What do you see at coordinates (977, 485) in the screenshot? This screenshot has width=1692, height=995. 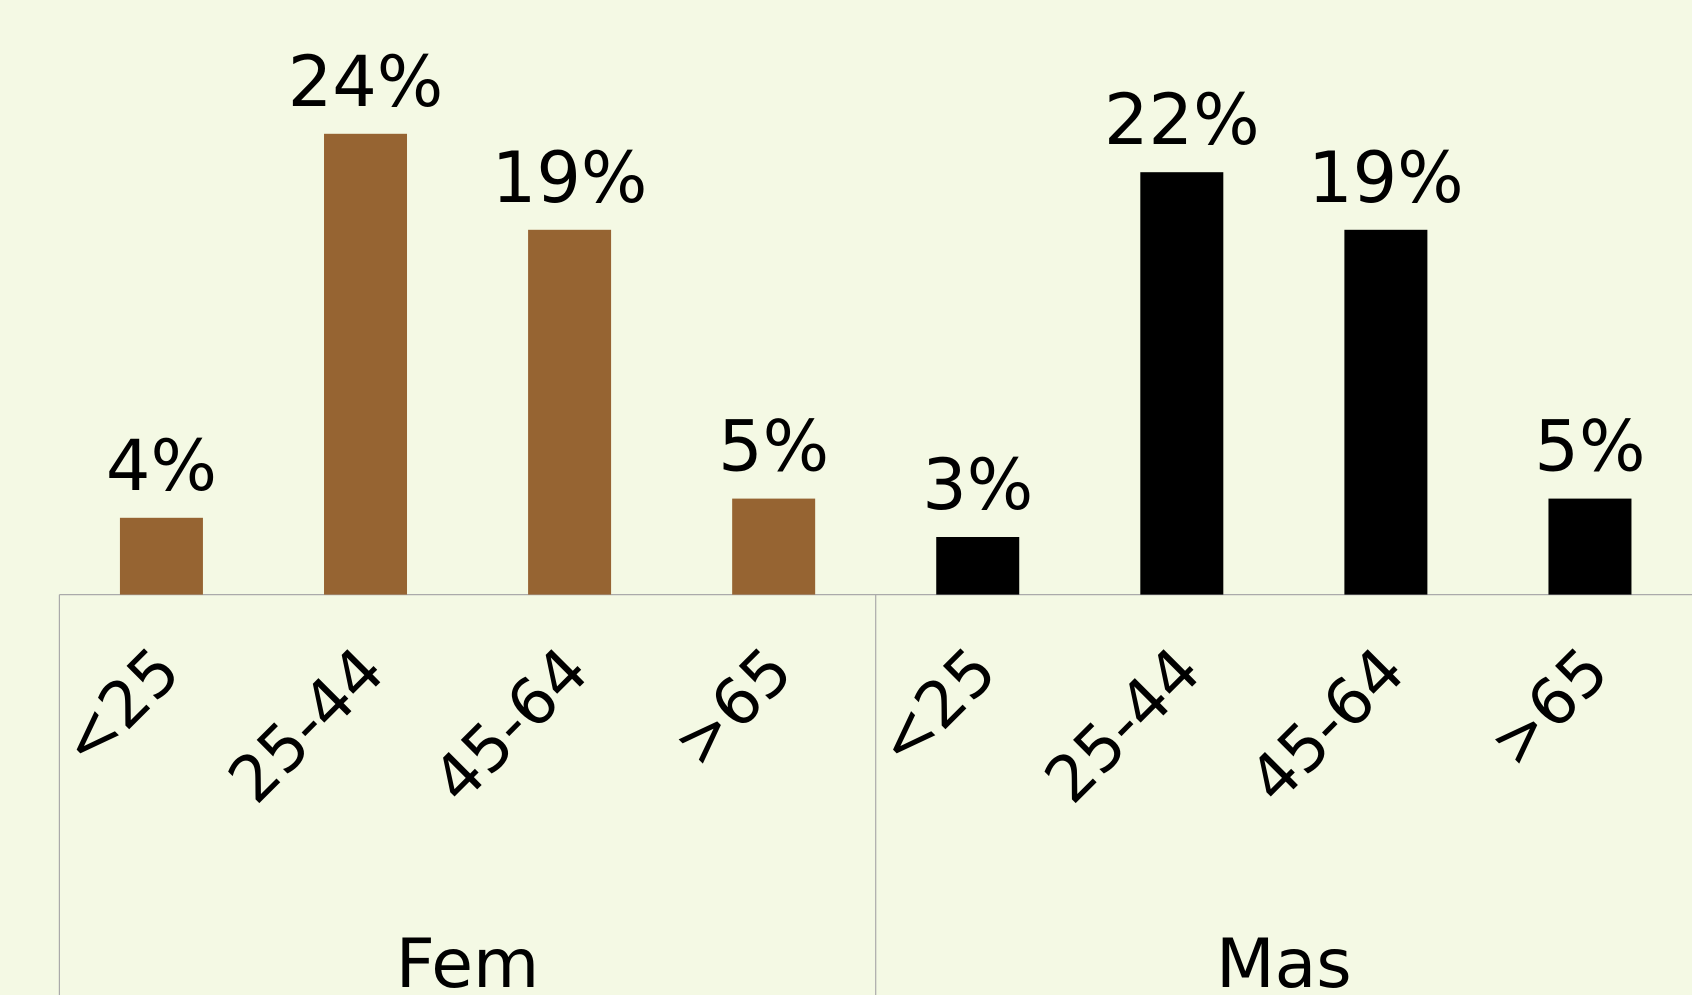 I see `value-label: 3%` at bounding box center [977, 485].